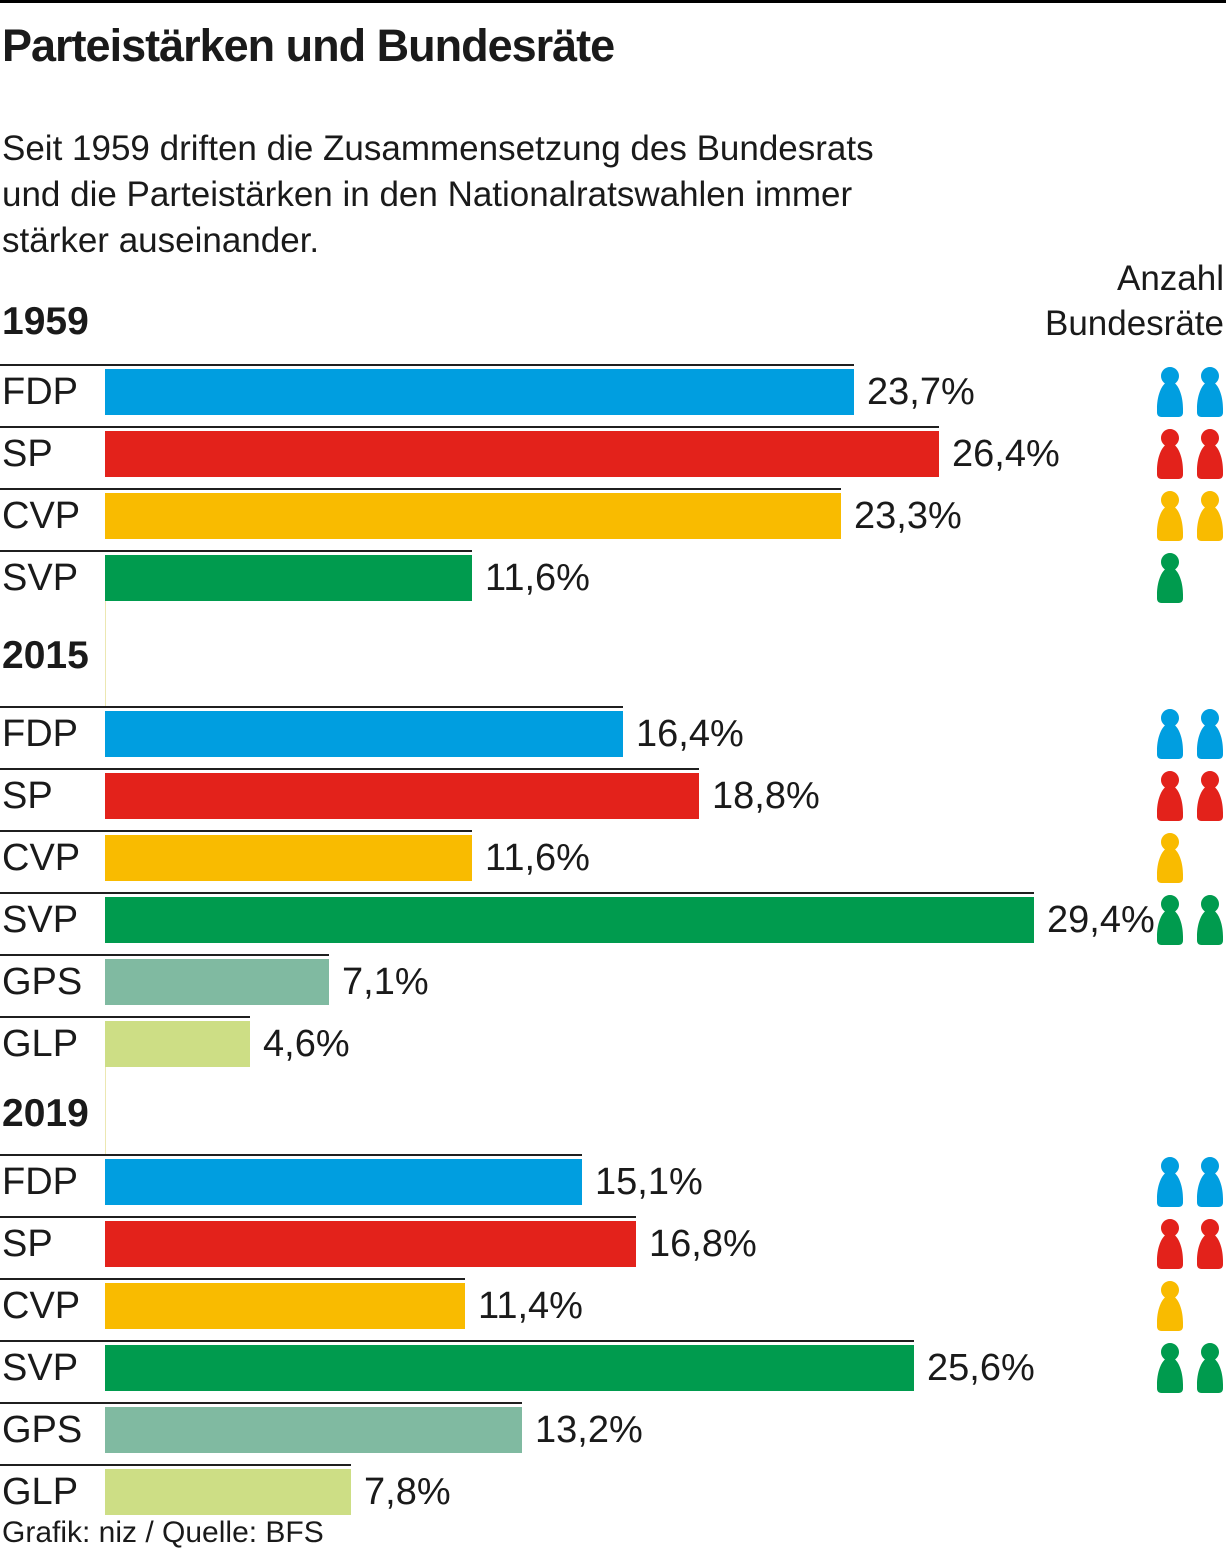 Image resolution: width=1226 pixels, height=1563 pixels. What do you see at coordinates (45, 321) in the screenshot?
I see `section-year-label: 1959` at bounding box center [45, 321].